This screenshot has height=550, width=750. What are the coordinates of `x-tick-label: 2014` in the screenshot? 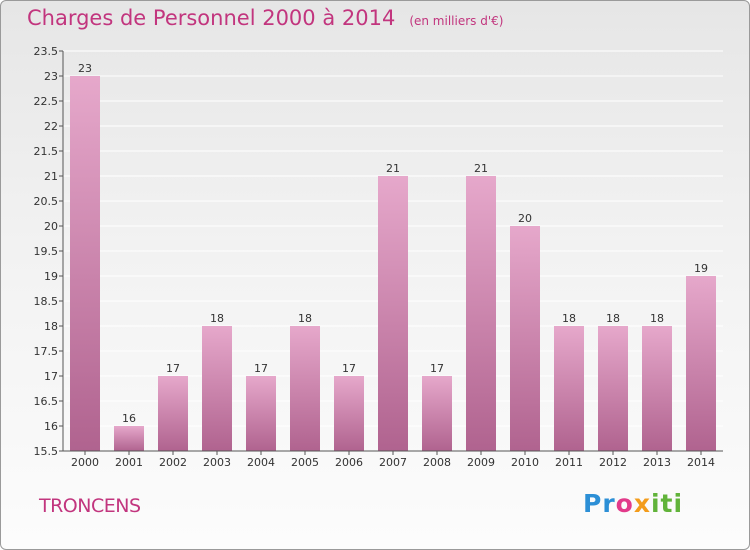 It's located at (701, 462).